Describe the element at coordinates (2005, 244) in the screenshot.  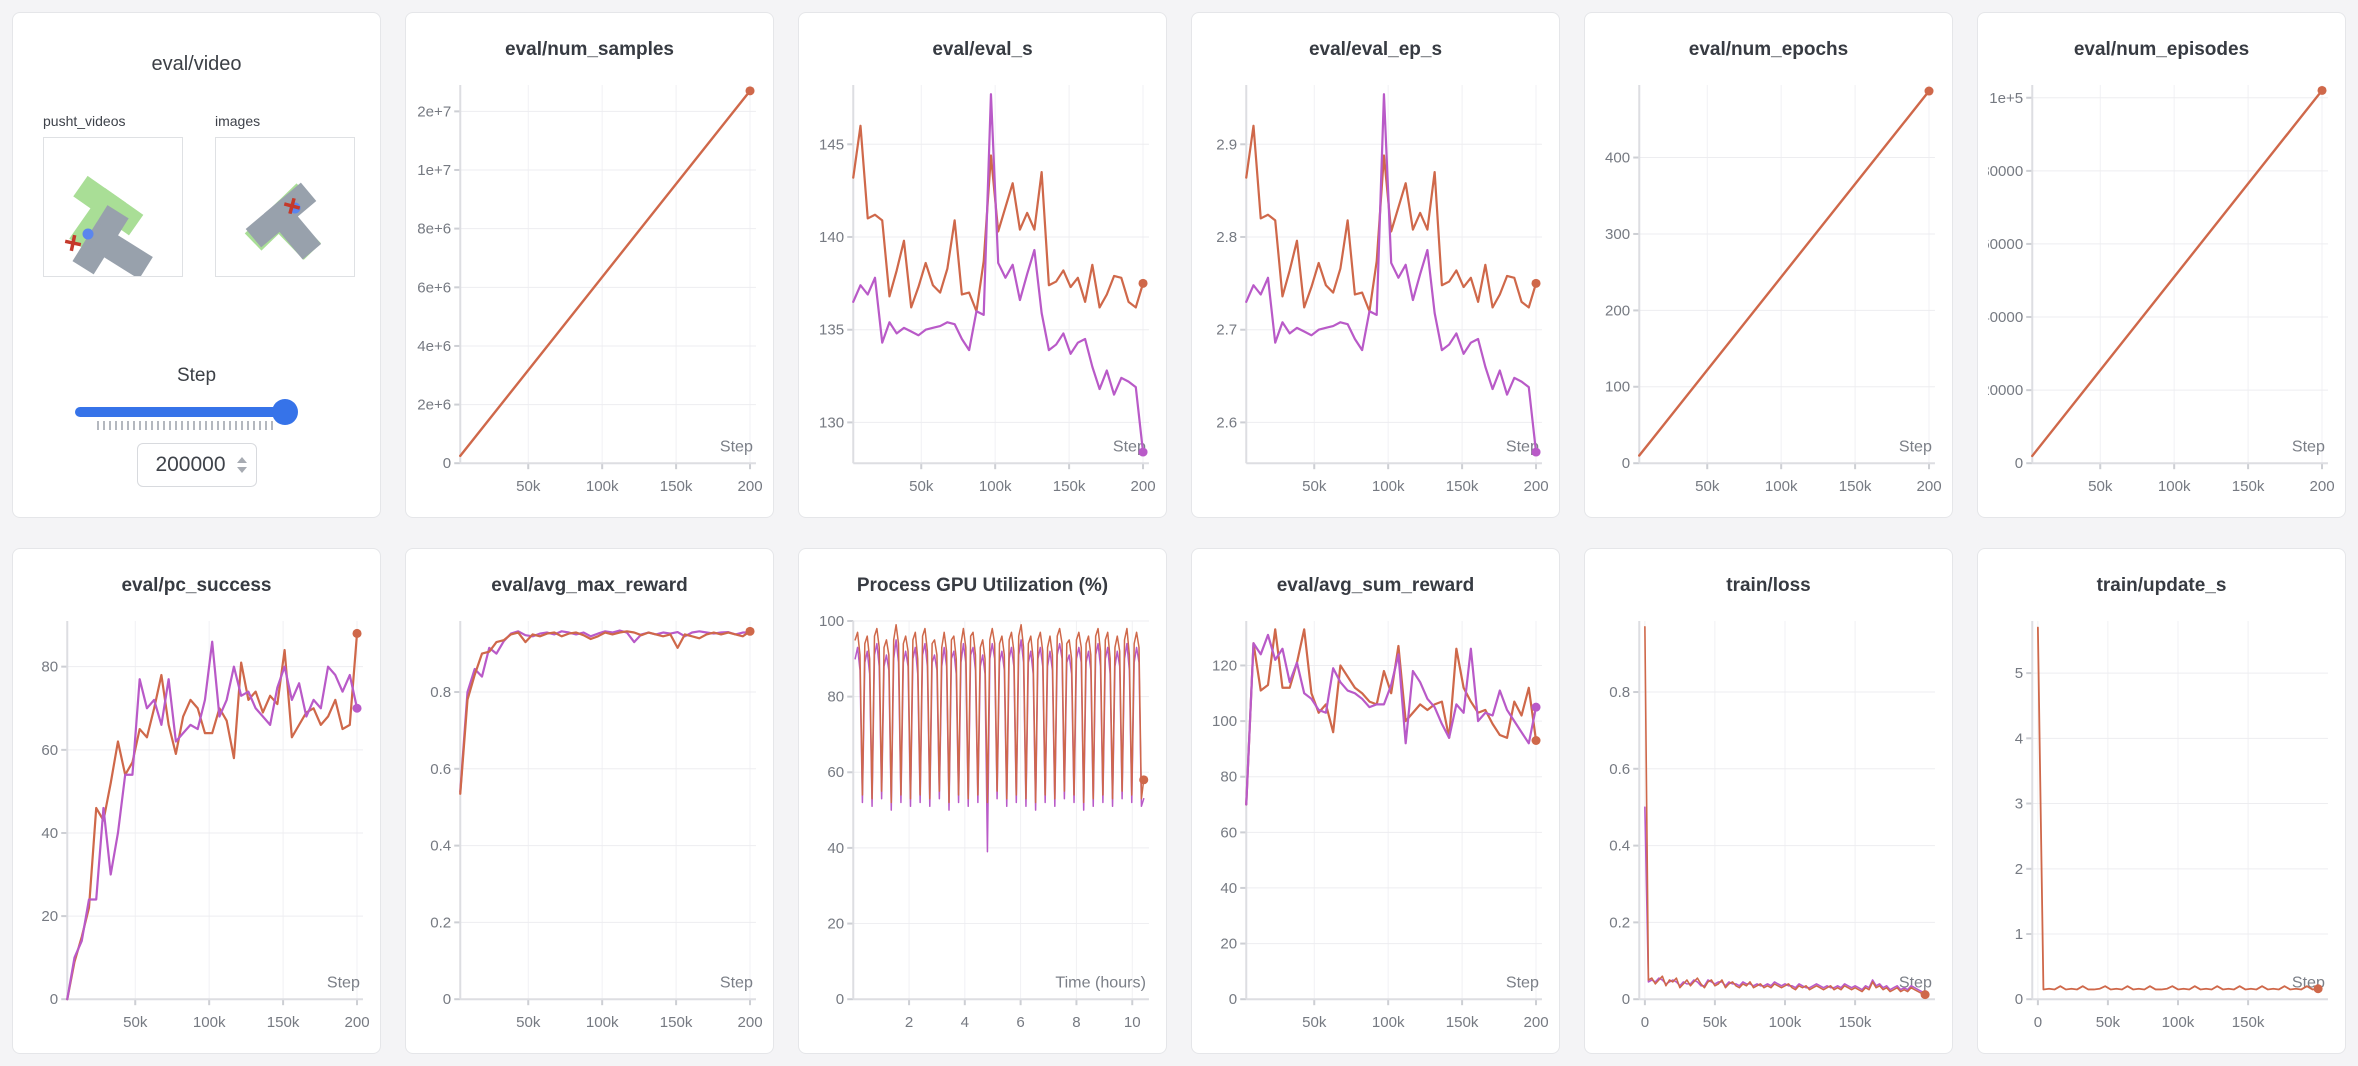
I see `svg-text: 60000` at that location.